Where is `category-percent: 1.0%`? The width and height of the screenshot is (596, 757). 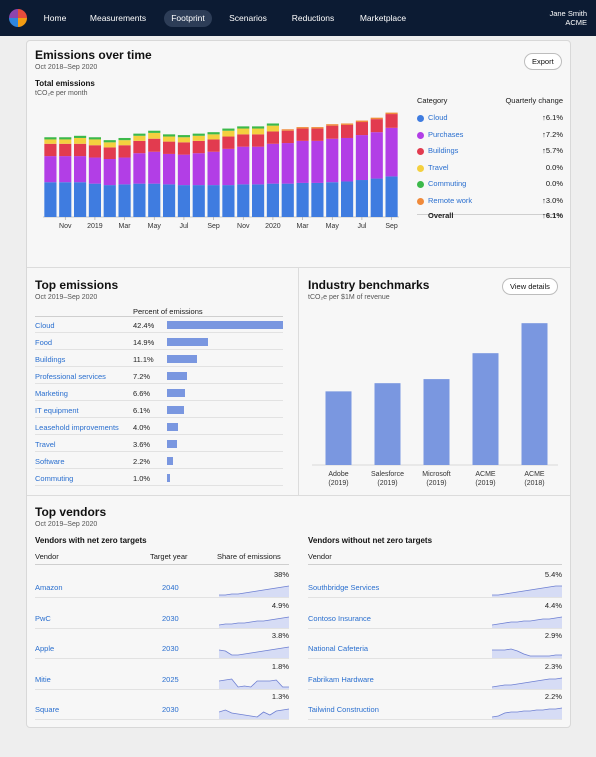 category-percent: 1.0% is located at coordinates (142, 478).